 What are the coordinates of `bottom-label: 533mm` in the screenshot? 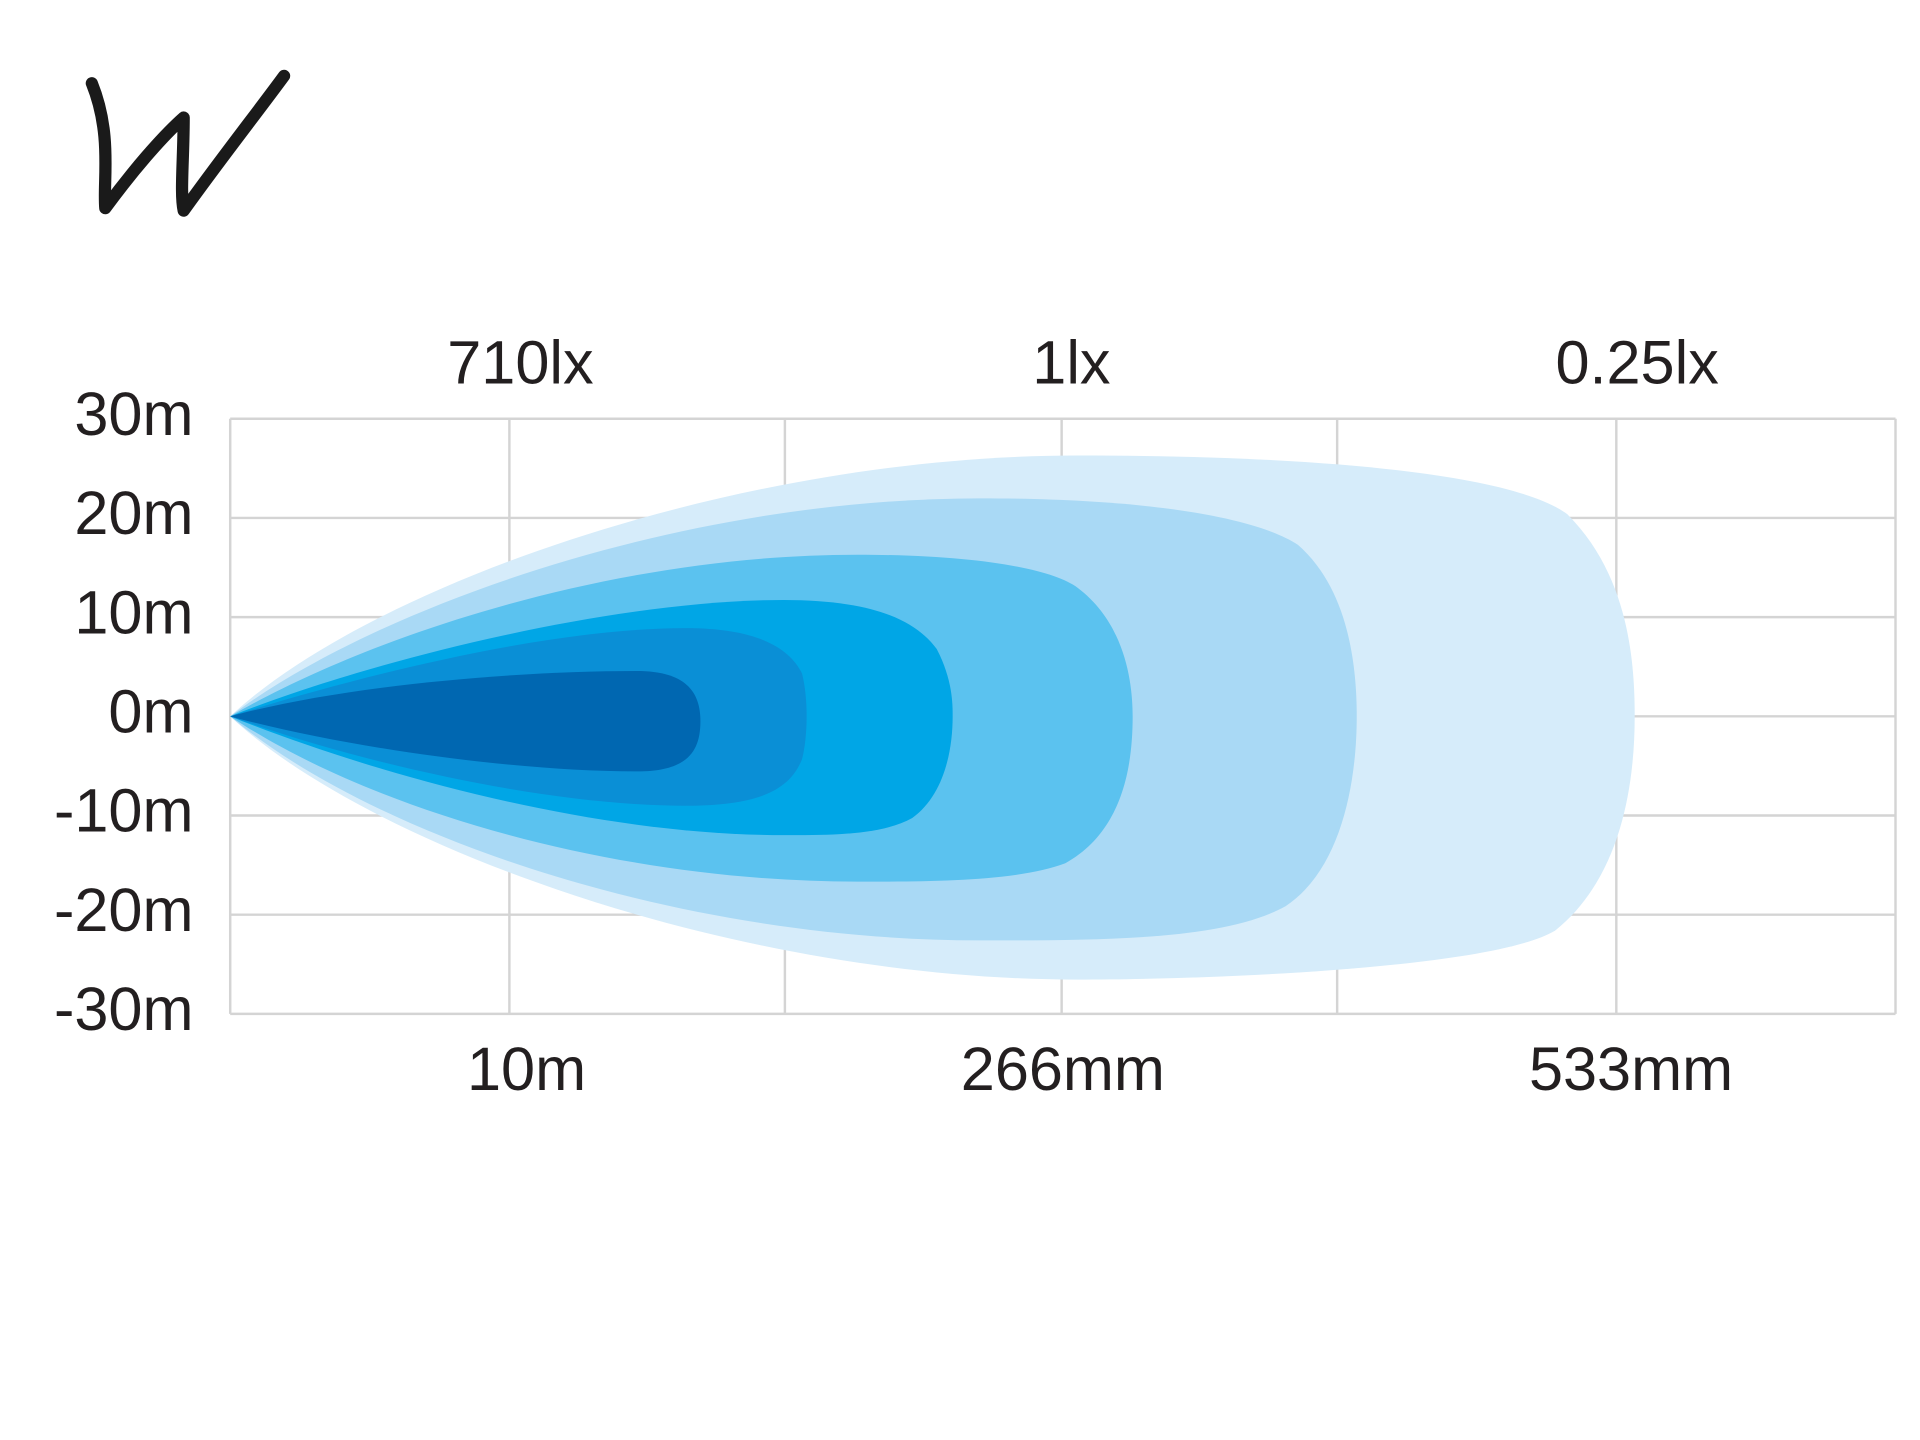 It's located at (1631, 1069).